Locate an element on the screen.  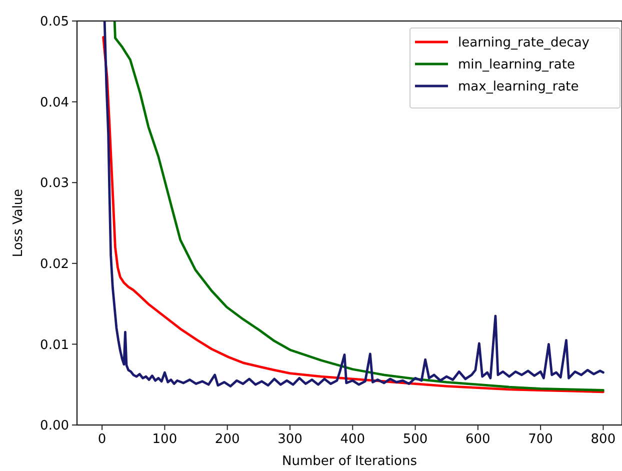
x-tick-label: 600 is located at coordinates (478, 439).